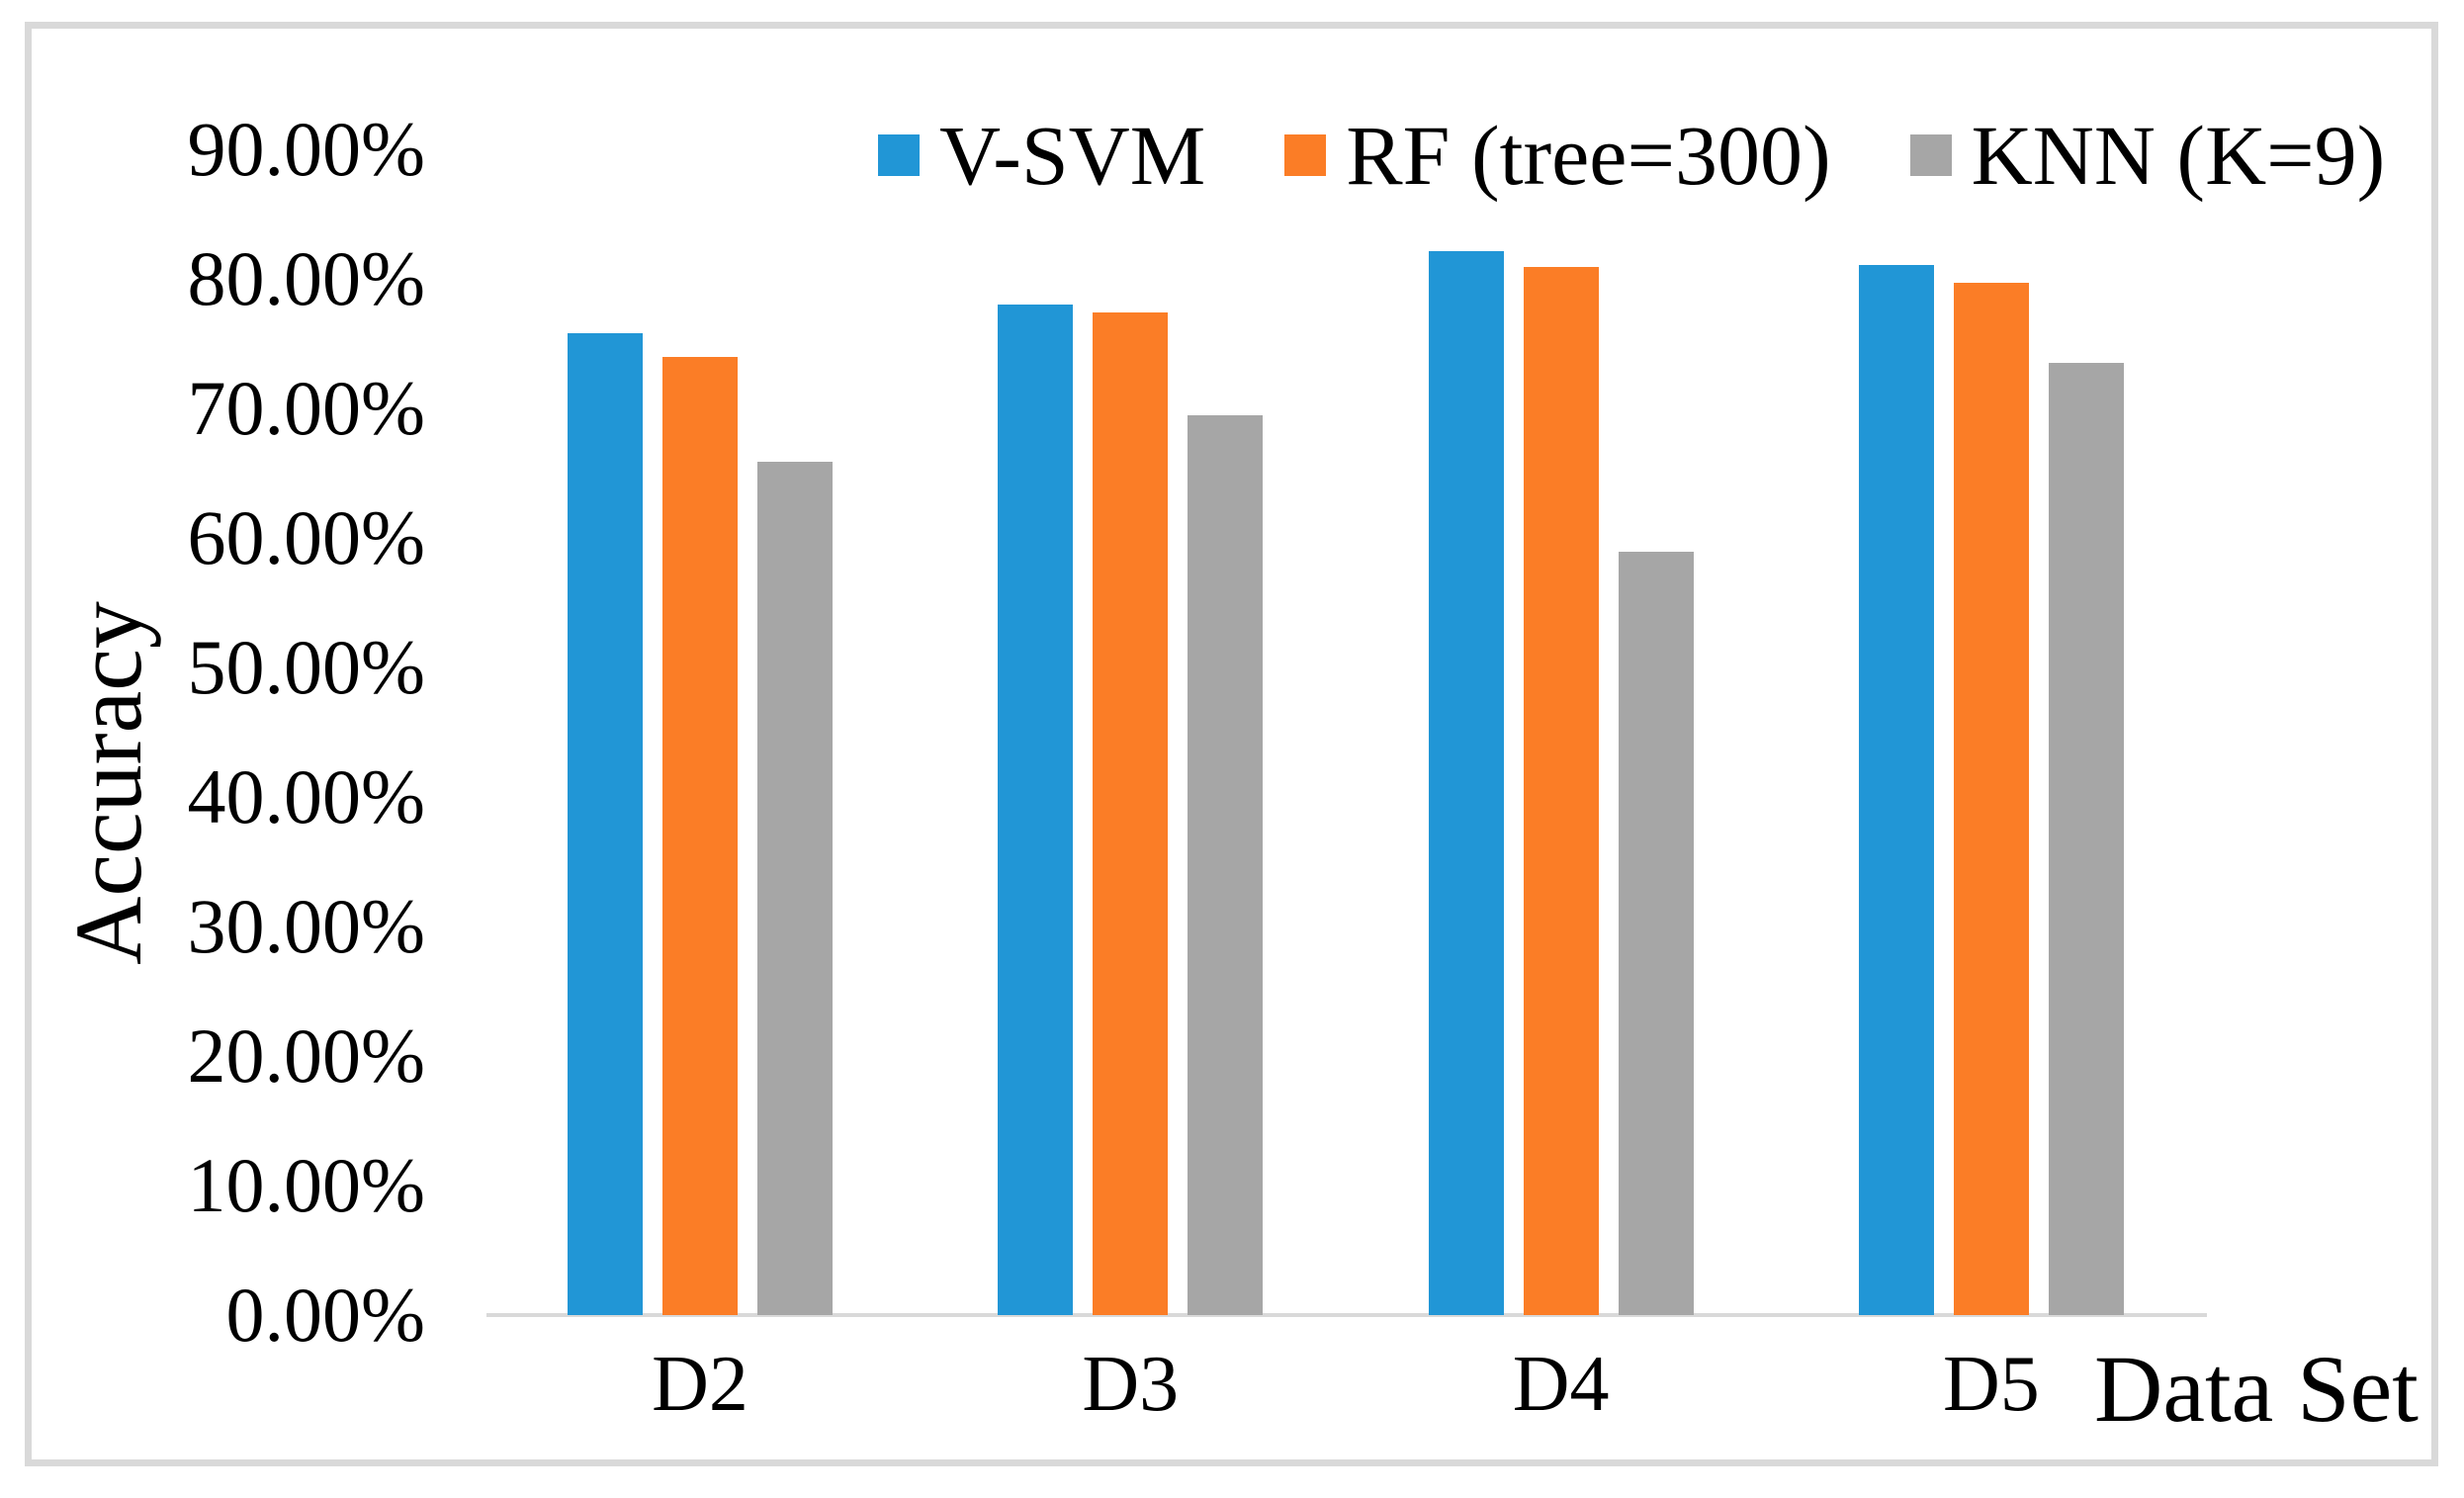 The height and width of the screenshot is (1498, 2464). I want to click on legend-item: RF (tree=300), so click(1557, 155).